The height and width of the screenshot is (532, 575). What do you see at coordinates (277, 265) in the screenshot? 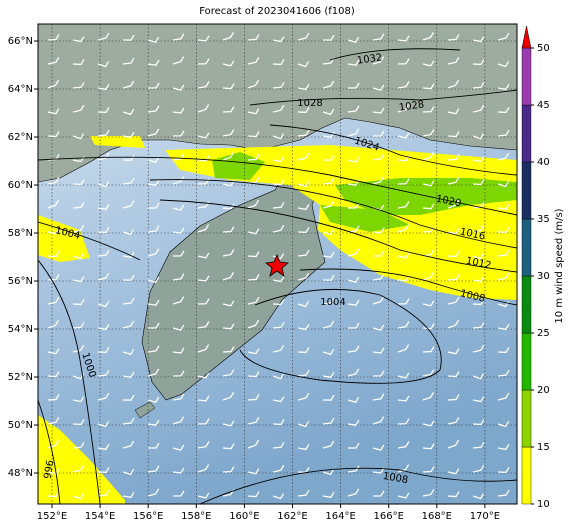
I see `location-star` at bounding box center [277, 265].